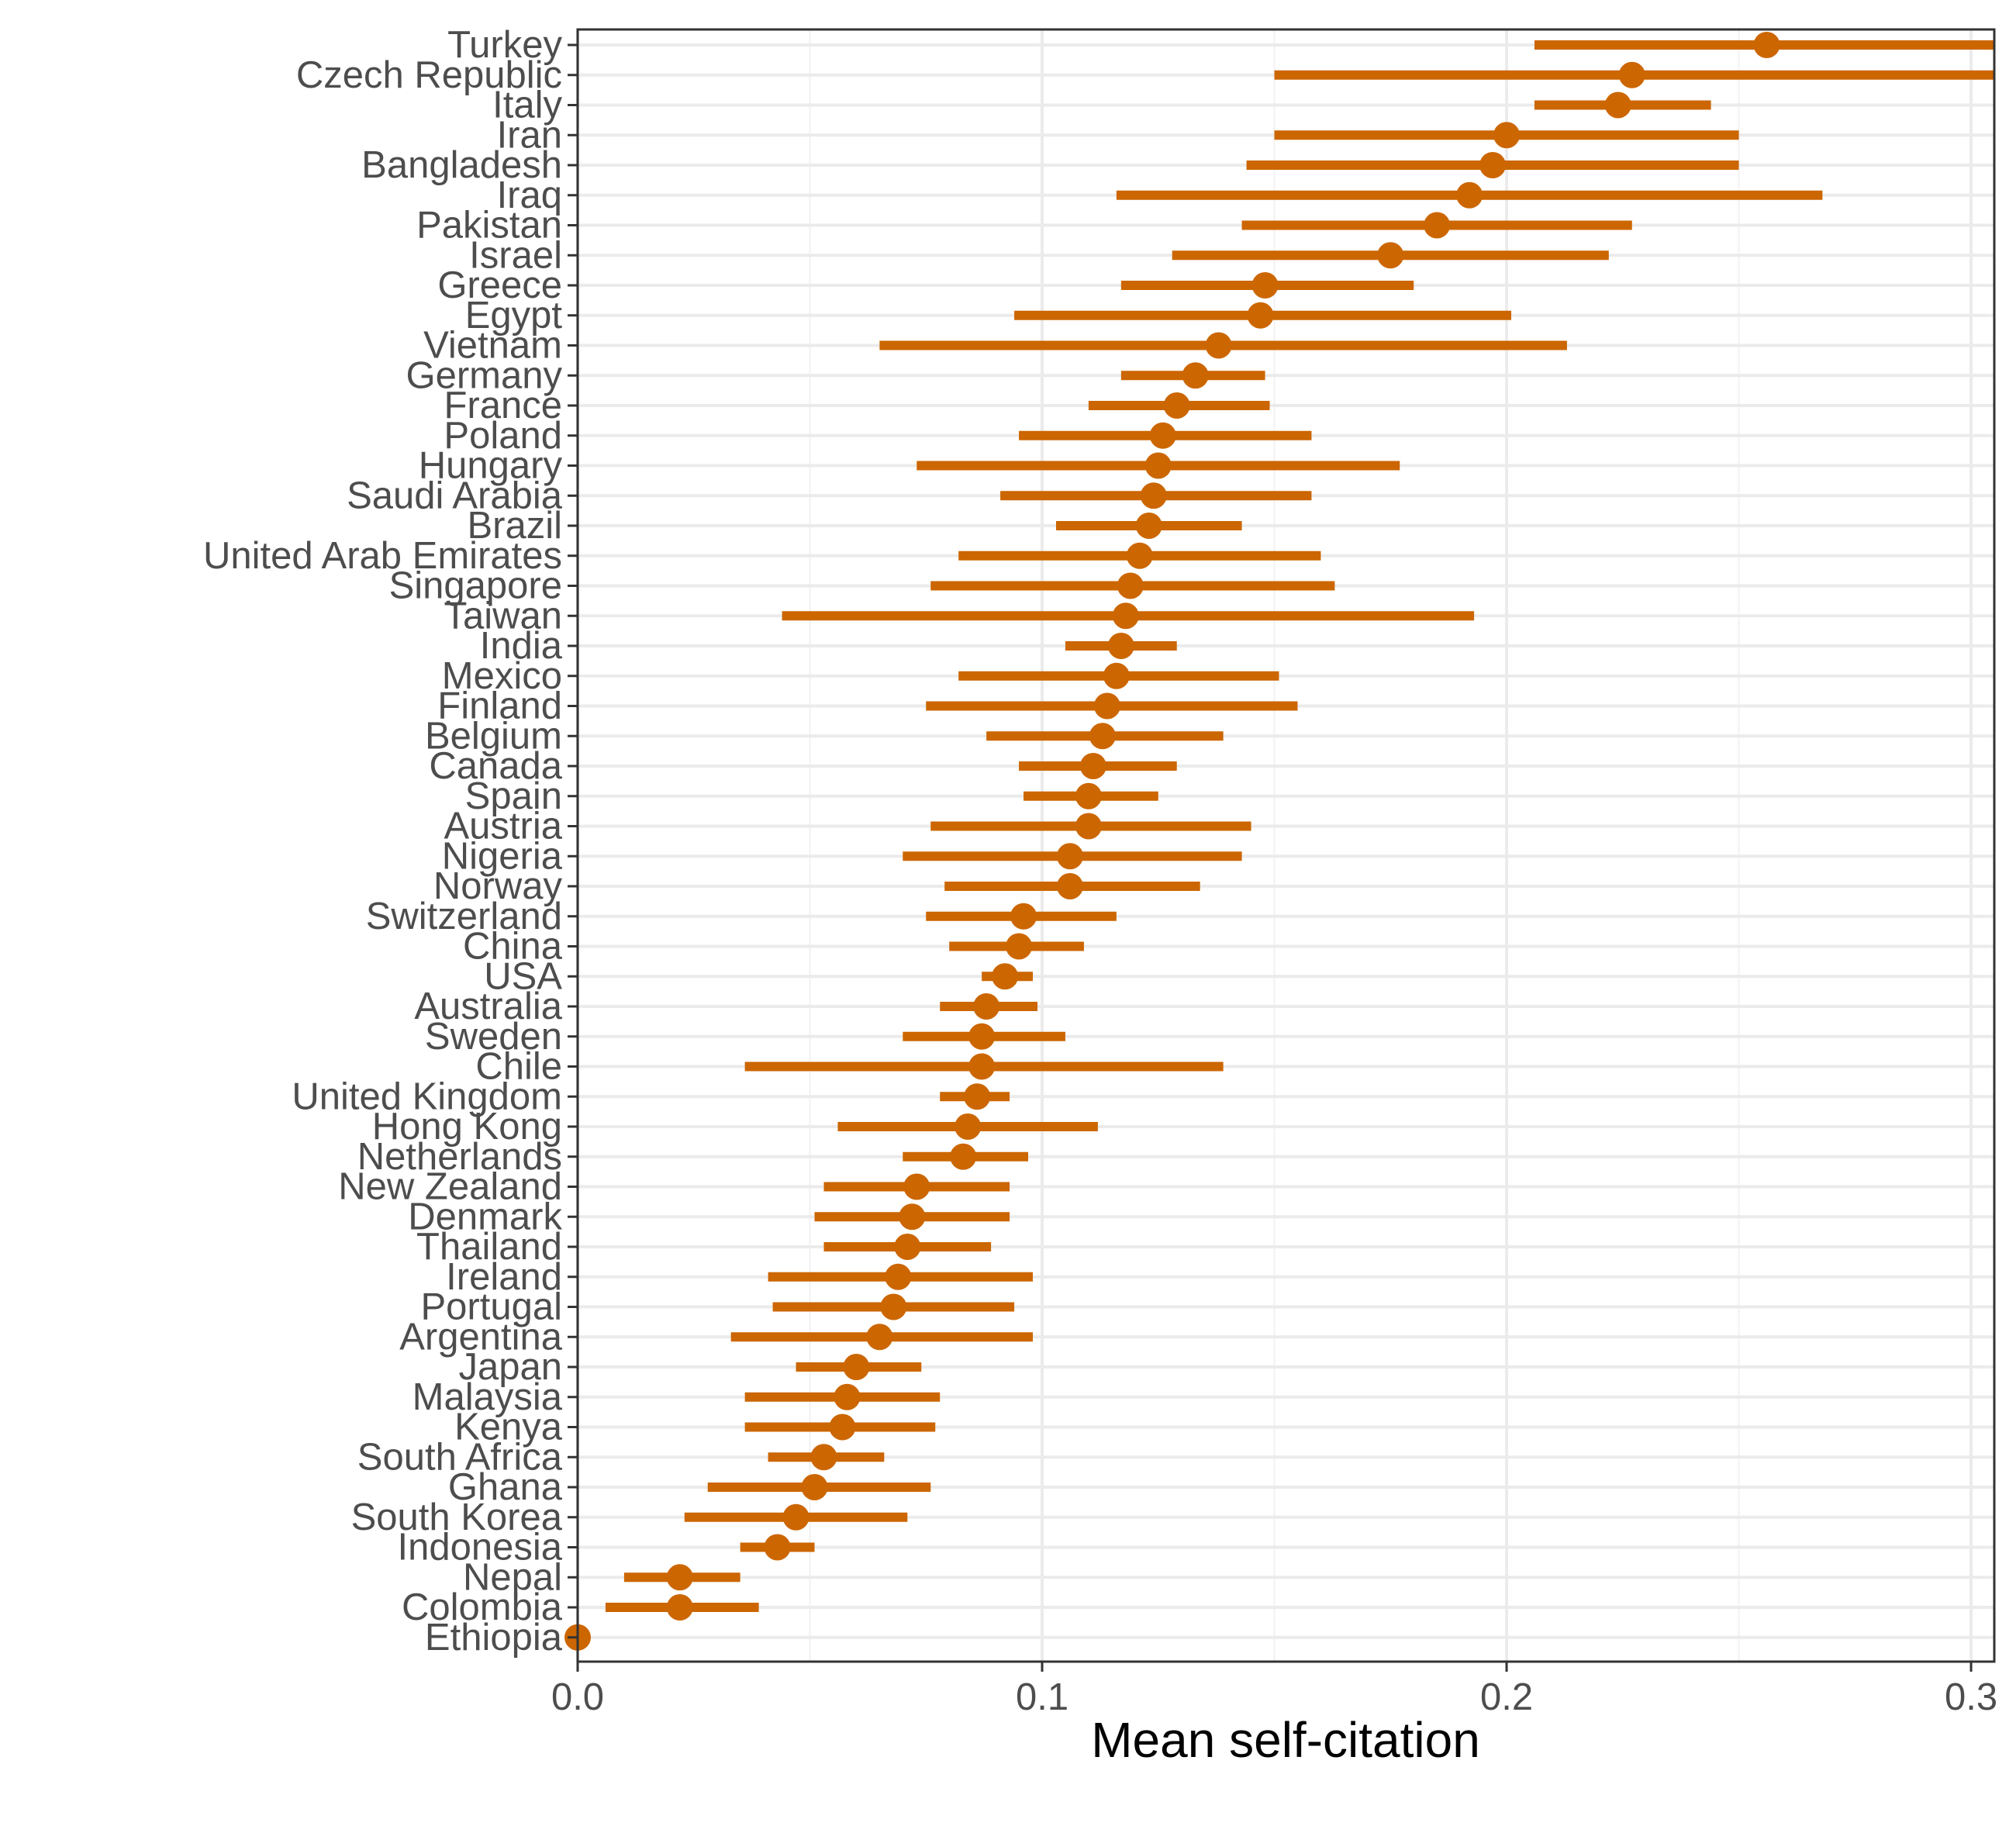 Image resolution: width=2016 pixels, height=1826 pixels. Describe the element at coordinates (429, 75) in the screenshot. I see `y-tick-label-1: Czech Republic` at that location.